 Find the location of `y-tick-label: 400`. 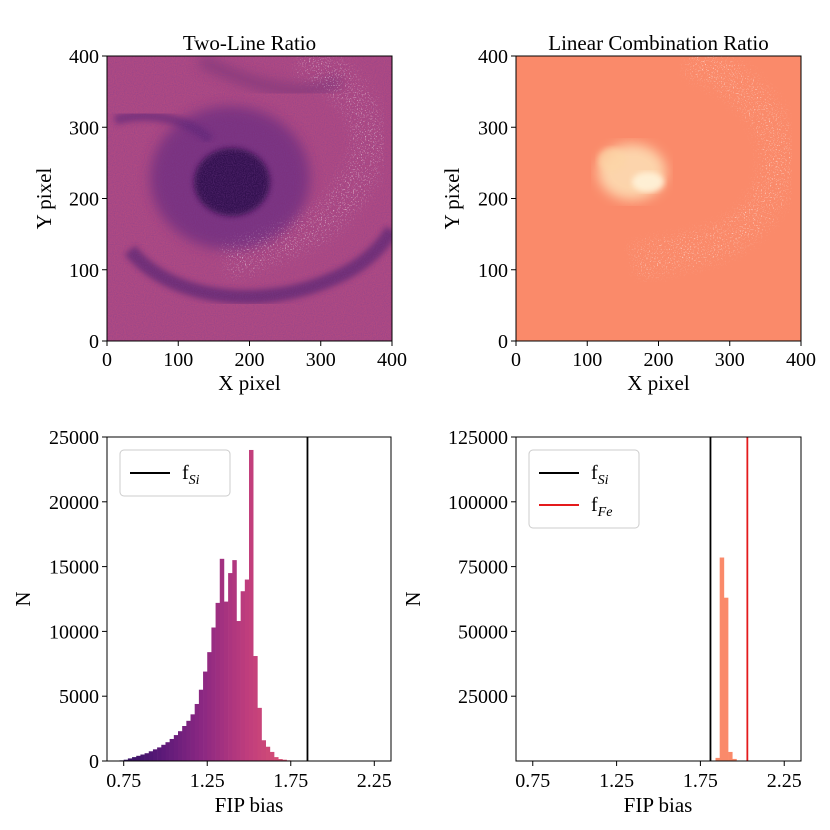

y-tick-label: 400 is located at coordinates (493, 57).